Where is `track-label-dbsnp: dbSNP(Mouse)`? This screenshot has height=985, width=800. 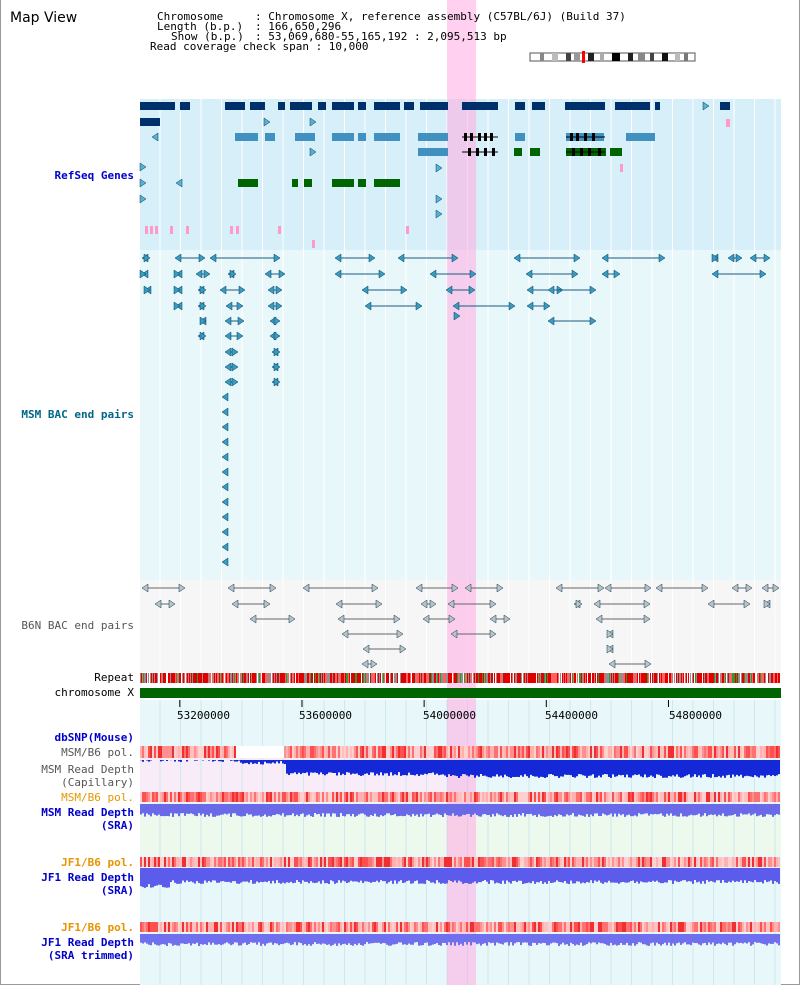 track-label-dbsnp: dbSNP(Mouse) is located at coordinates (94, 737).